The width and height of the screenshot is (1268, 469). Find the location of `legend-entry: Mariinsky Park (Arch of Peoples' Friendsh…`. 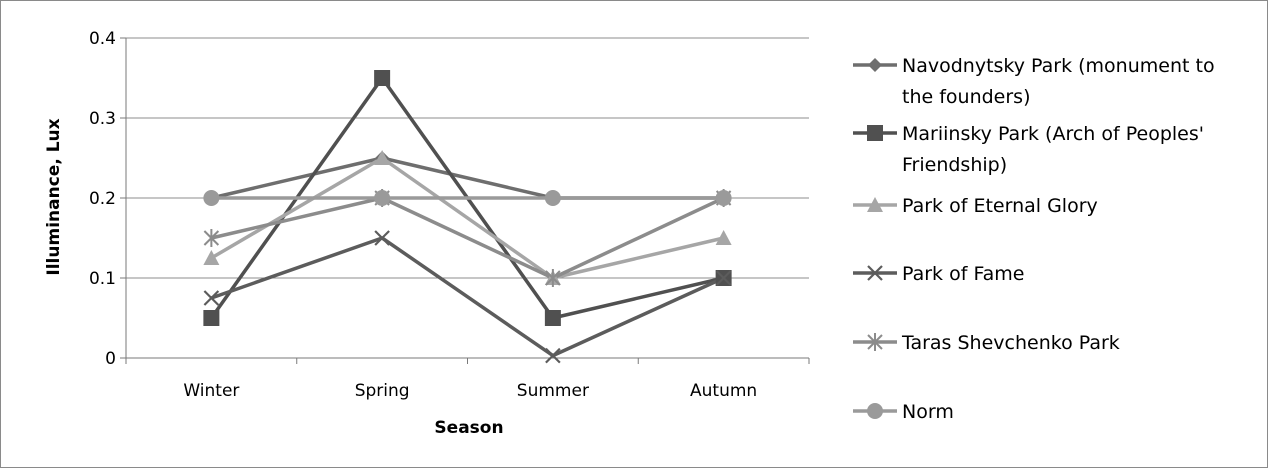

legend-entry: Mariinsky Park (Arch of Peoples' Friendsh… is located at coordinates (1028, 149).